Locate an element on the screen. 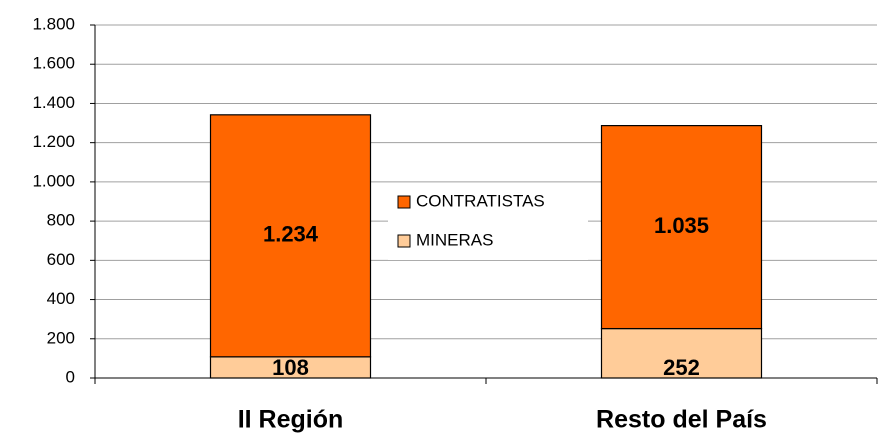  y-tick-label: 800 is located at coordinates (61, 220).